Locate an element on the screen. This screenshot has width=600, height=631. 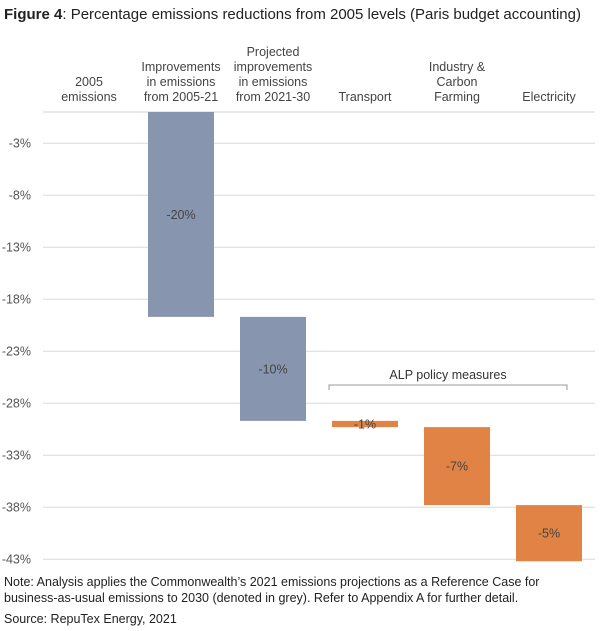
category-label: Improvements is located at coordinates (180, 67).